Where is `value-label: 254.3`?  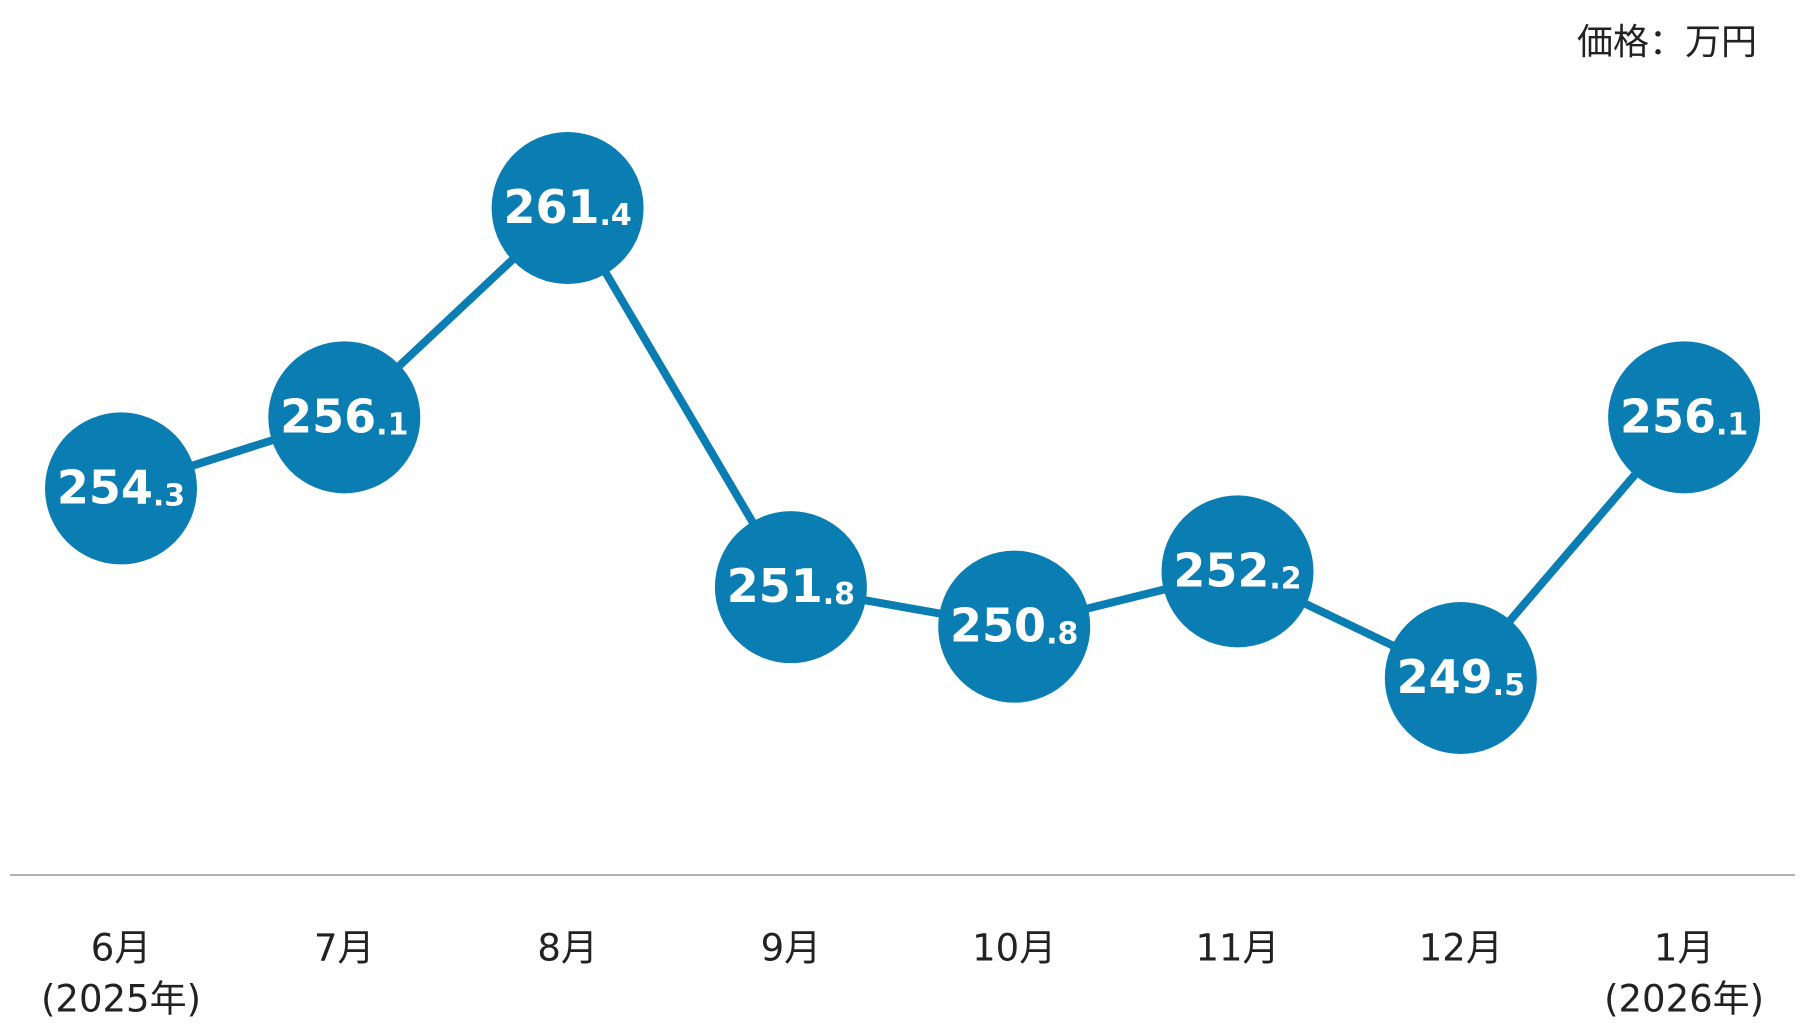
value-label: 254.3 is located at coordinates (121, 487).